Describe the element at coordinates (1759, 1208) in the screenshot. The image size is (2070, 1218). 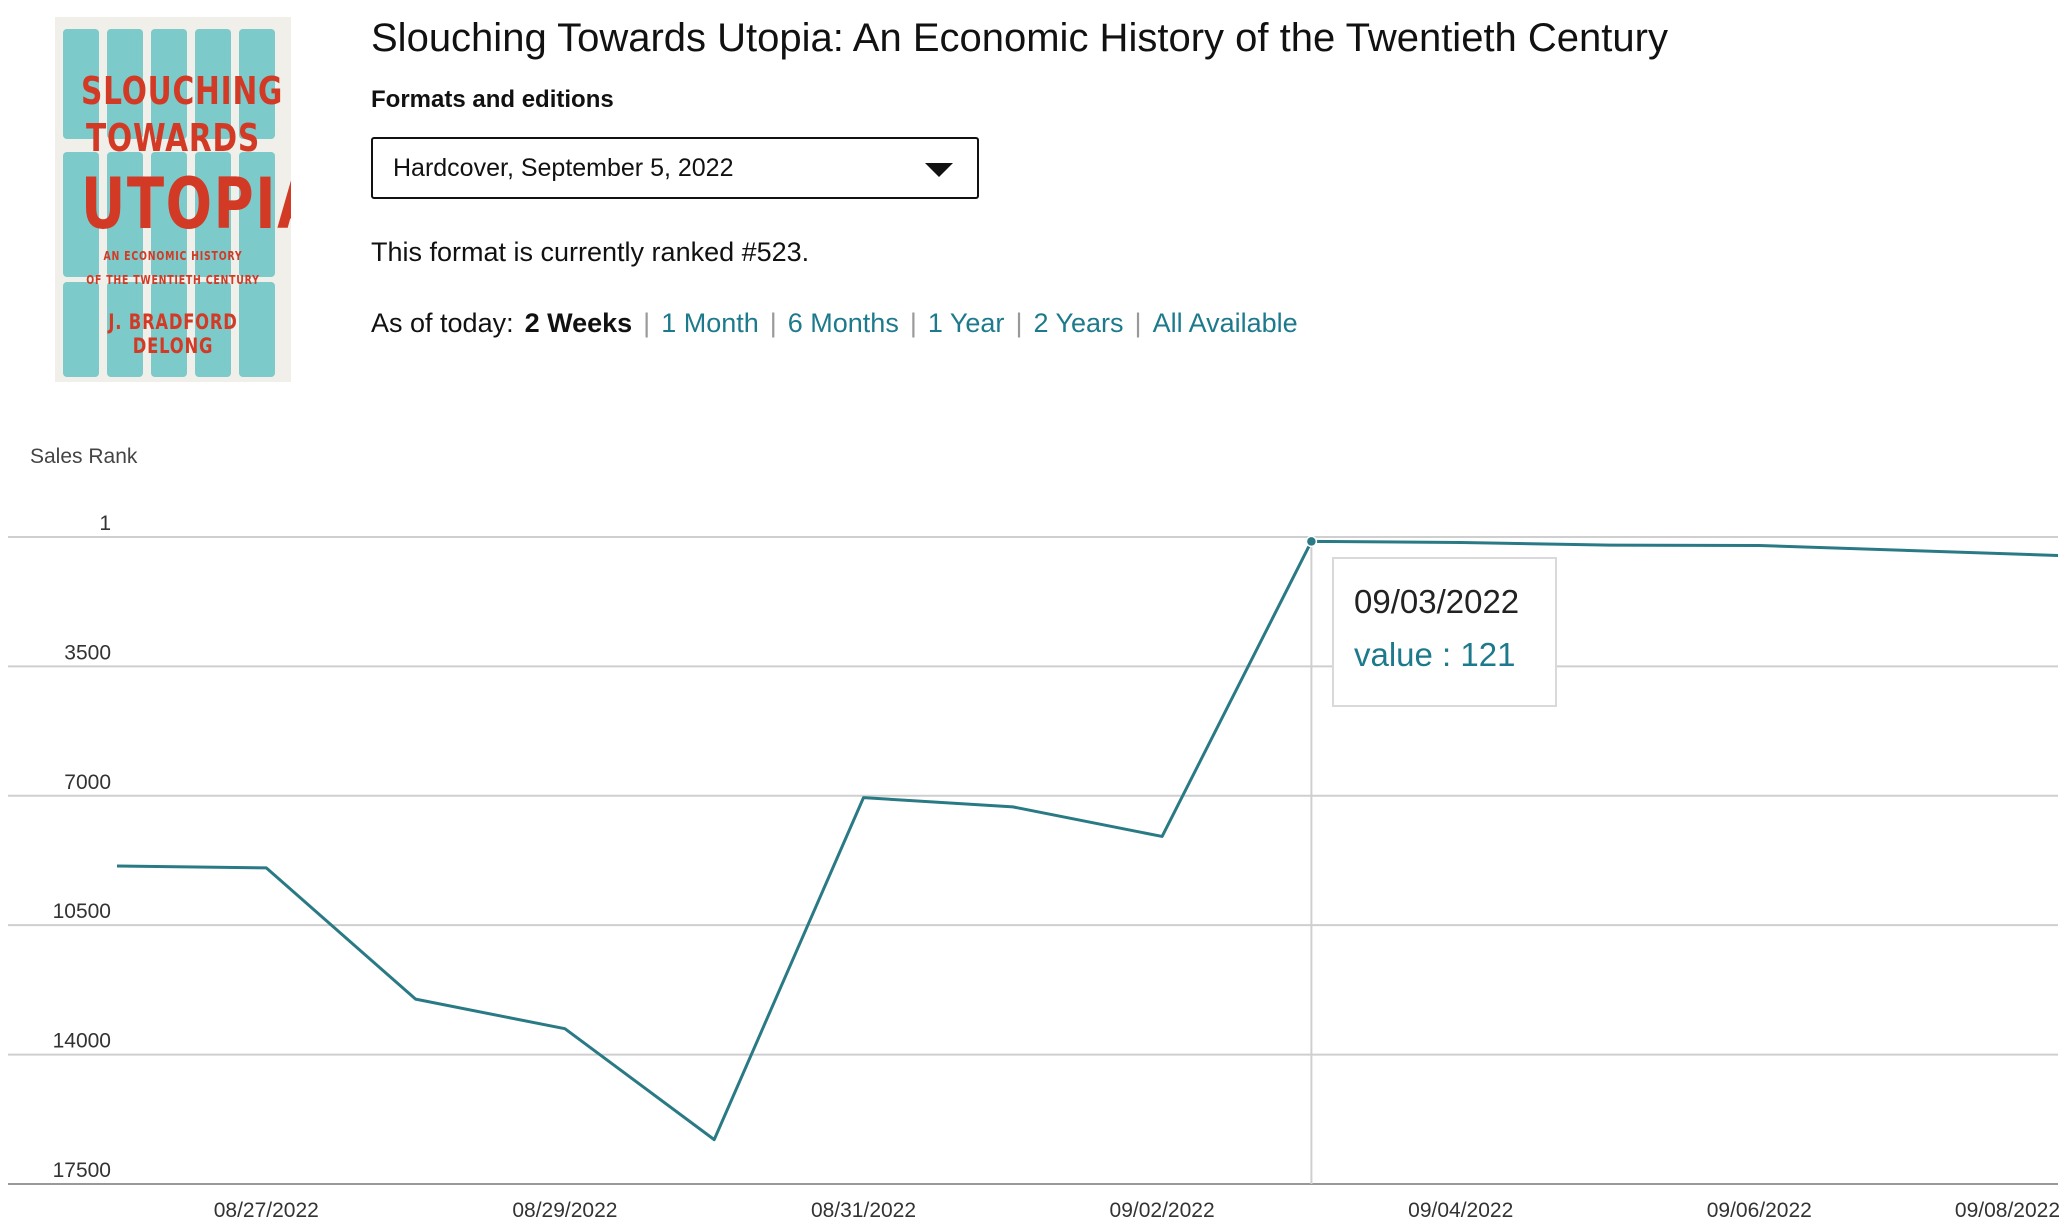
I see `x-tick-label: 09/06/2022` at that location.